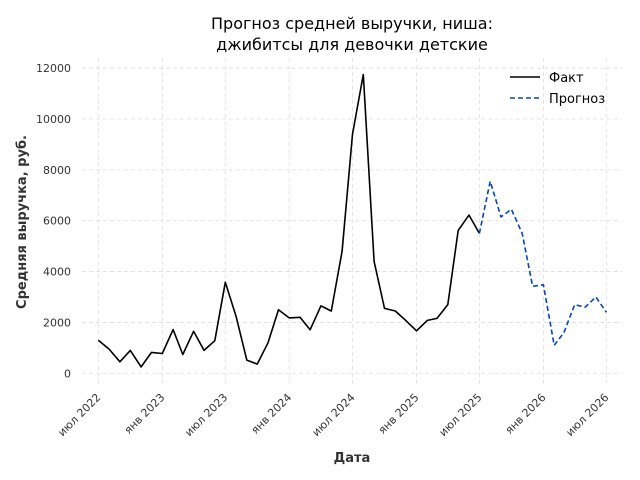 The image size is (640, 480). What do you see at coordinates (399, 414) in the screenshot?
I see `x-tick-label: янв 2025` at bounding box center [399, 414].